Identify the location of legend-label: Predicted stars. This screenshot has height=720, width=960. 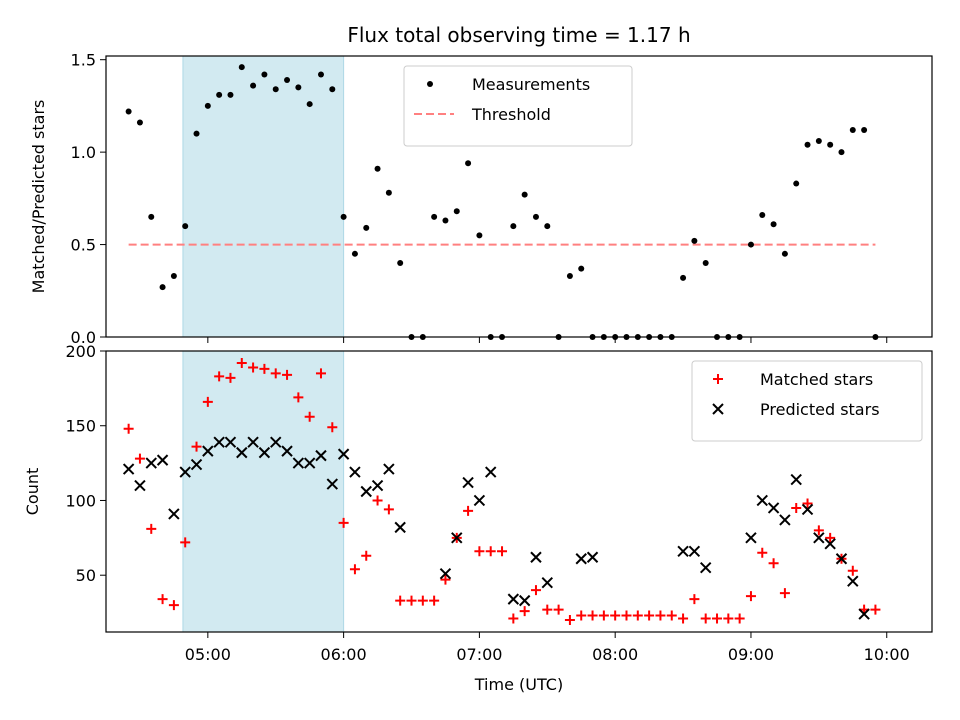
(820, 409).